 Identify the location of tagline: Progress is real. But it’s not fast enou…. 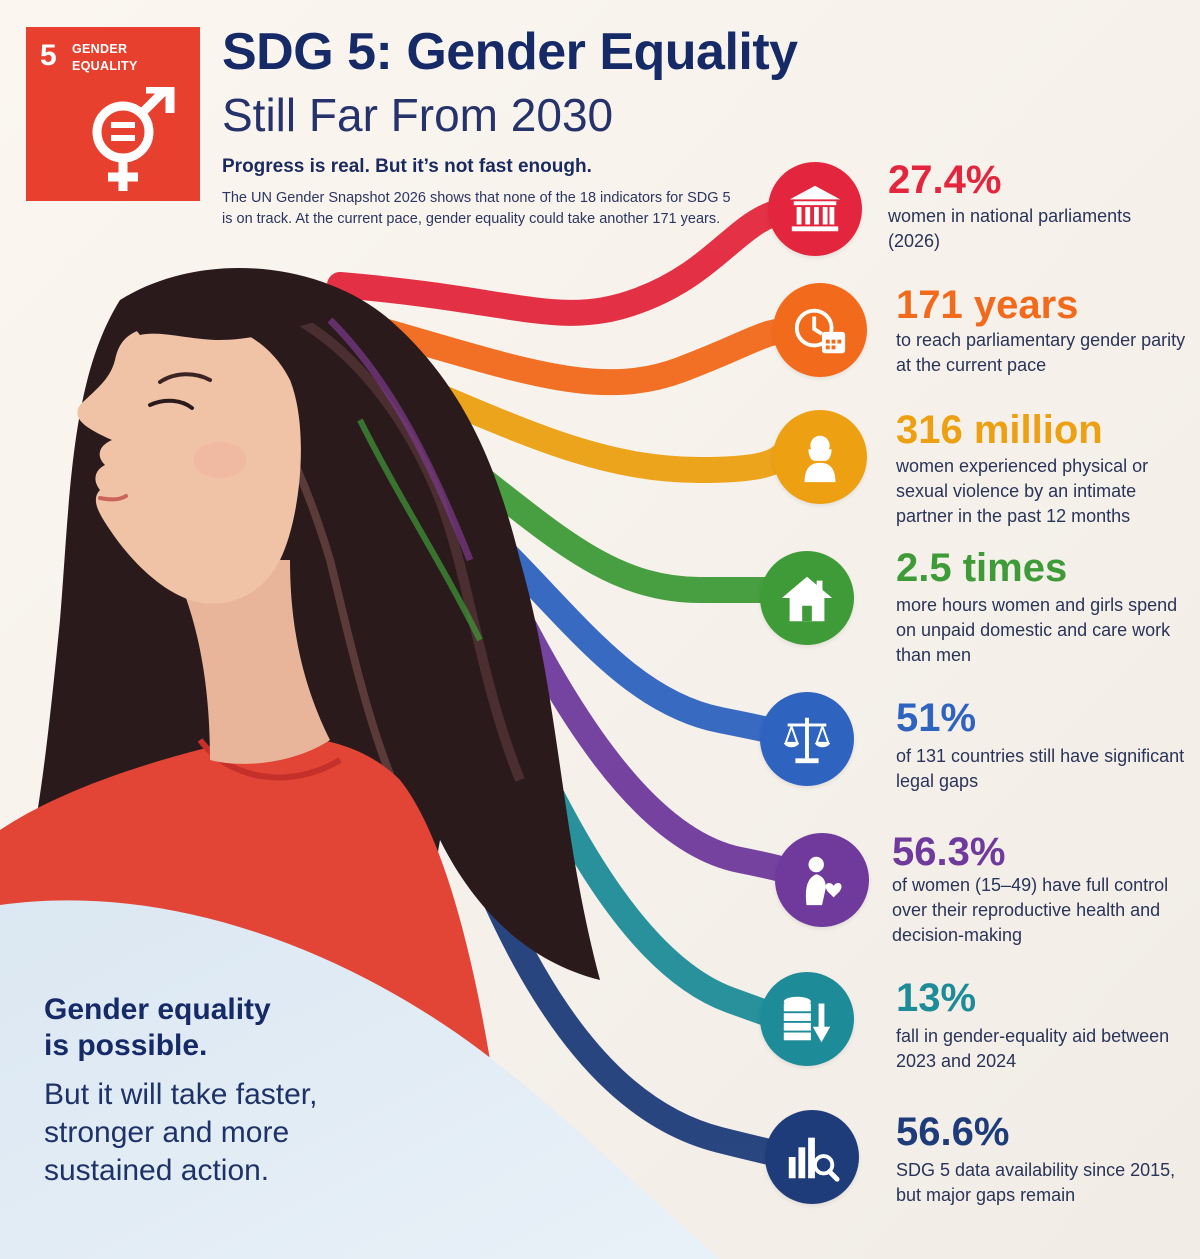
(407, 166).